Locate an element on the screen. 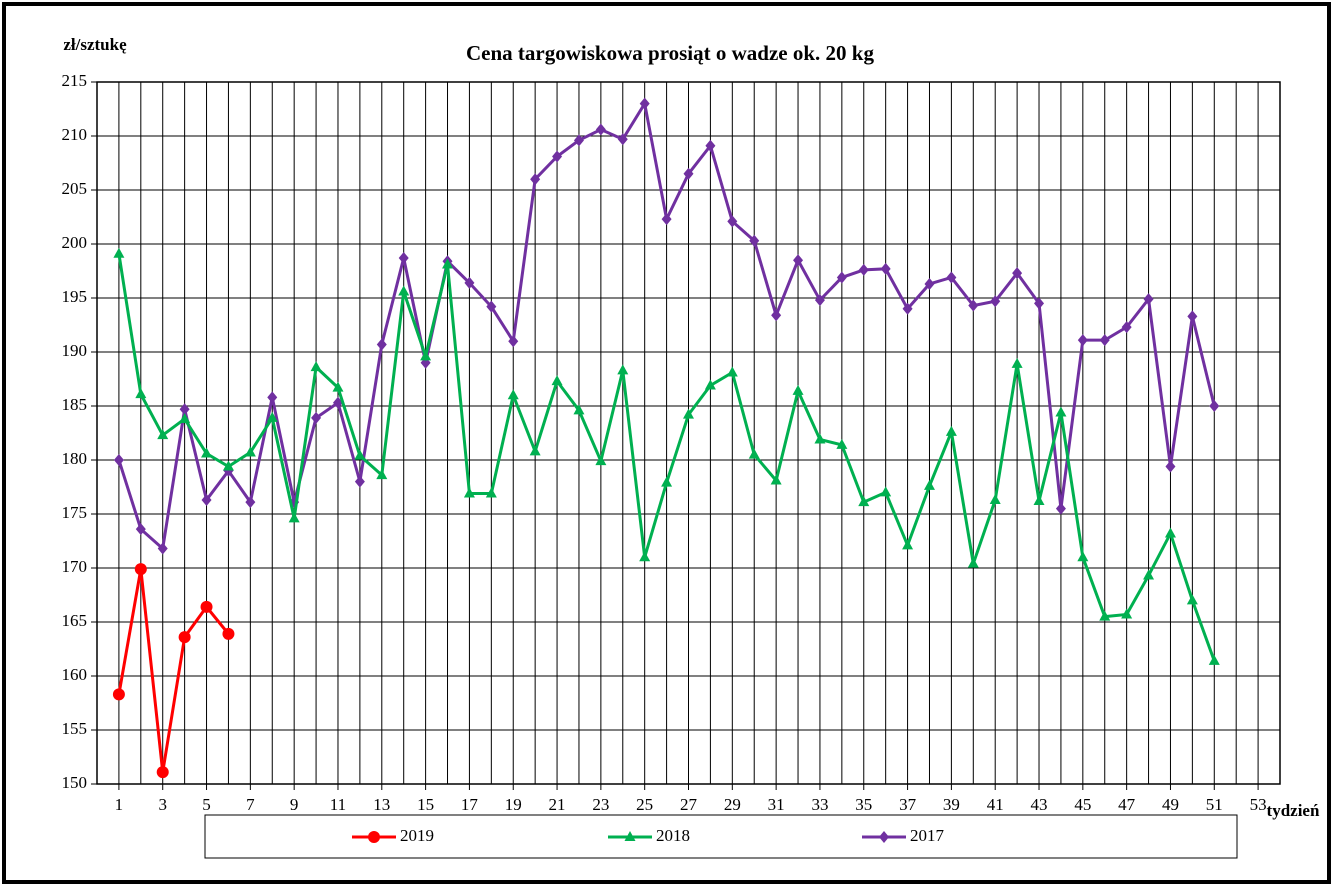 The image size is (1333, 886). x-tick-label: 47 is located at coordinates (1127, 804).